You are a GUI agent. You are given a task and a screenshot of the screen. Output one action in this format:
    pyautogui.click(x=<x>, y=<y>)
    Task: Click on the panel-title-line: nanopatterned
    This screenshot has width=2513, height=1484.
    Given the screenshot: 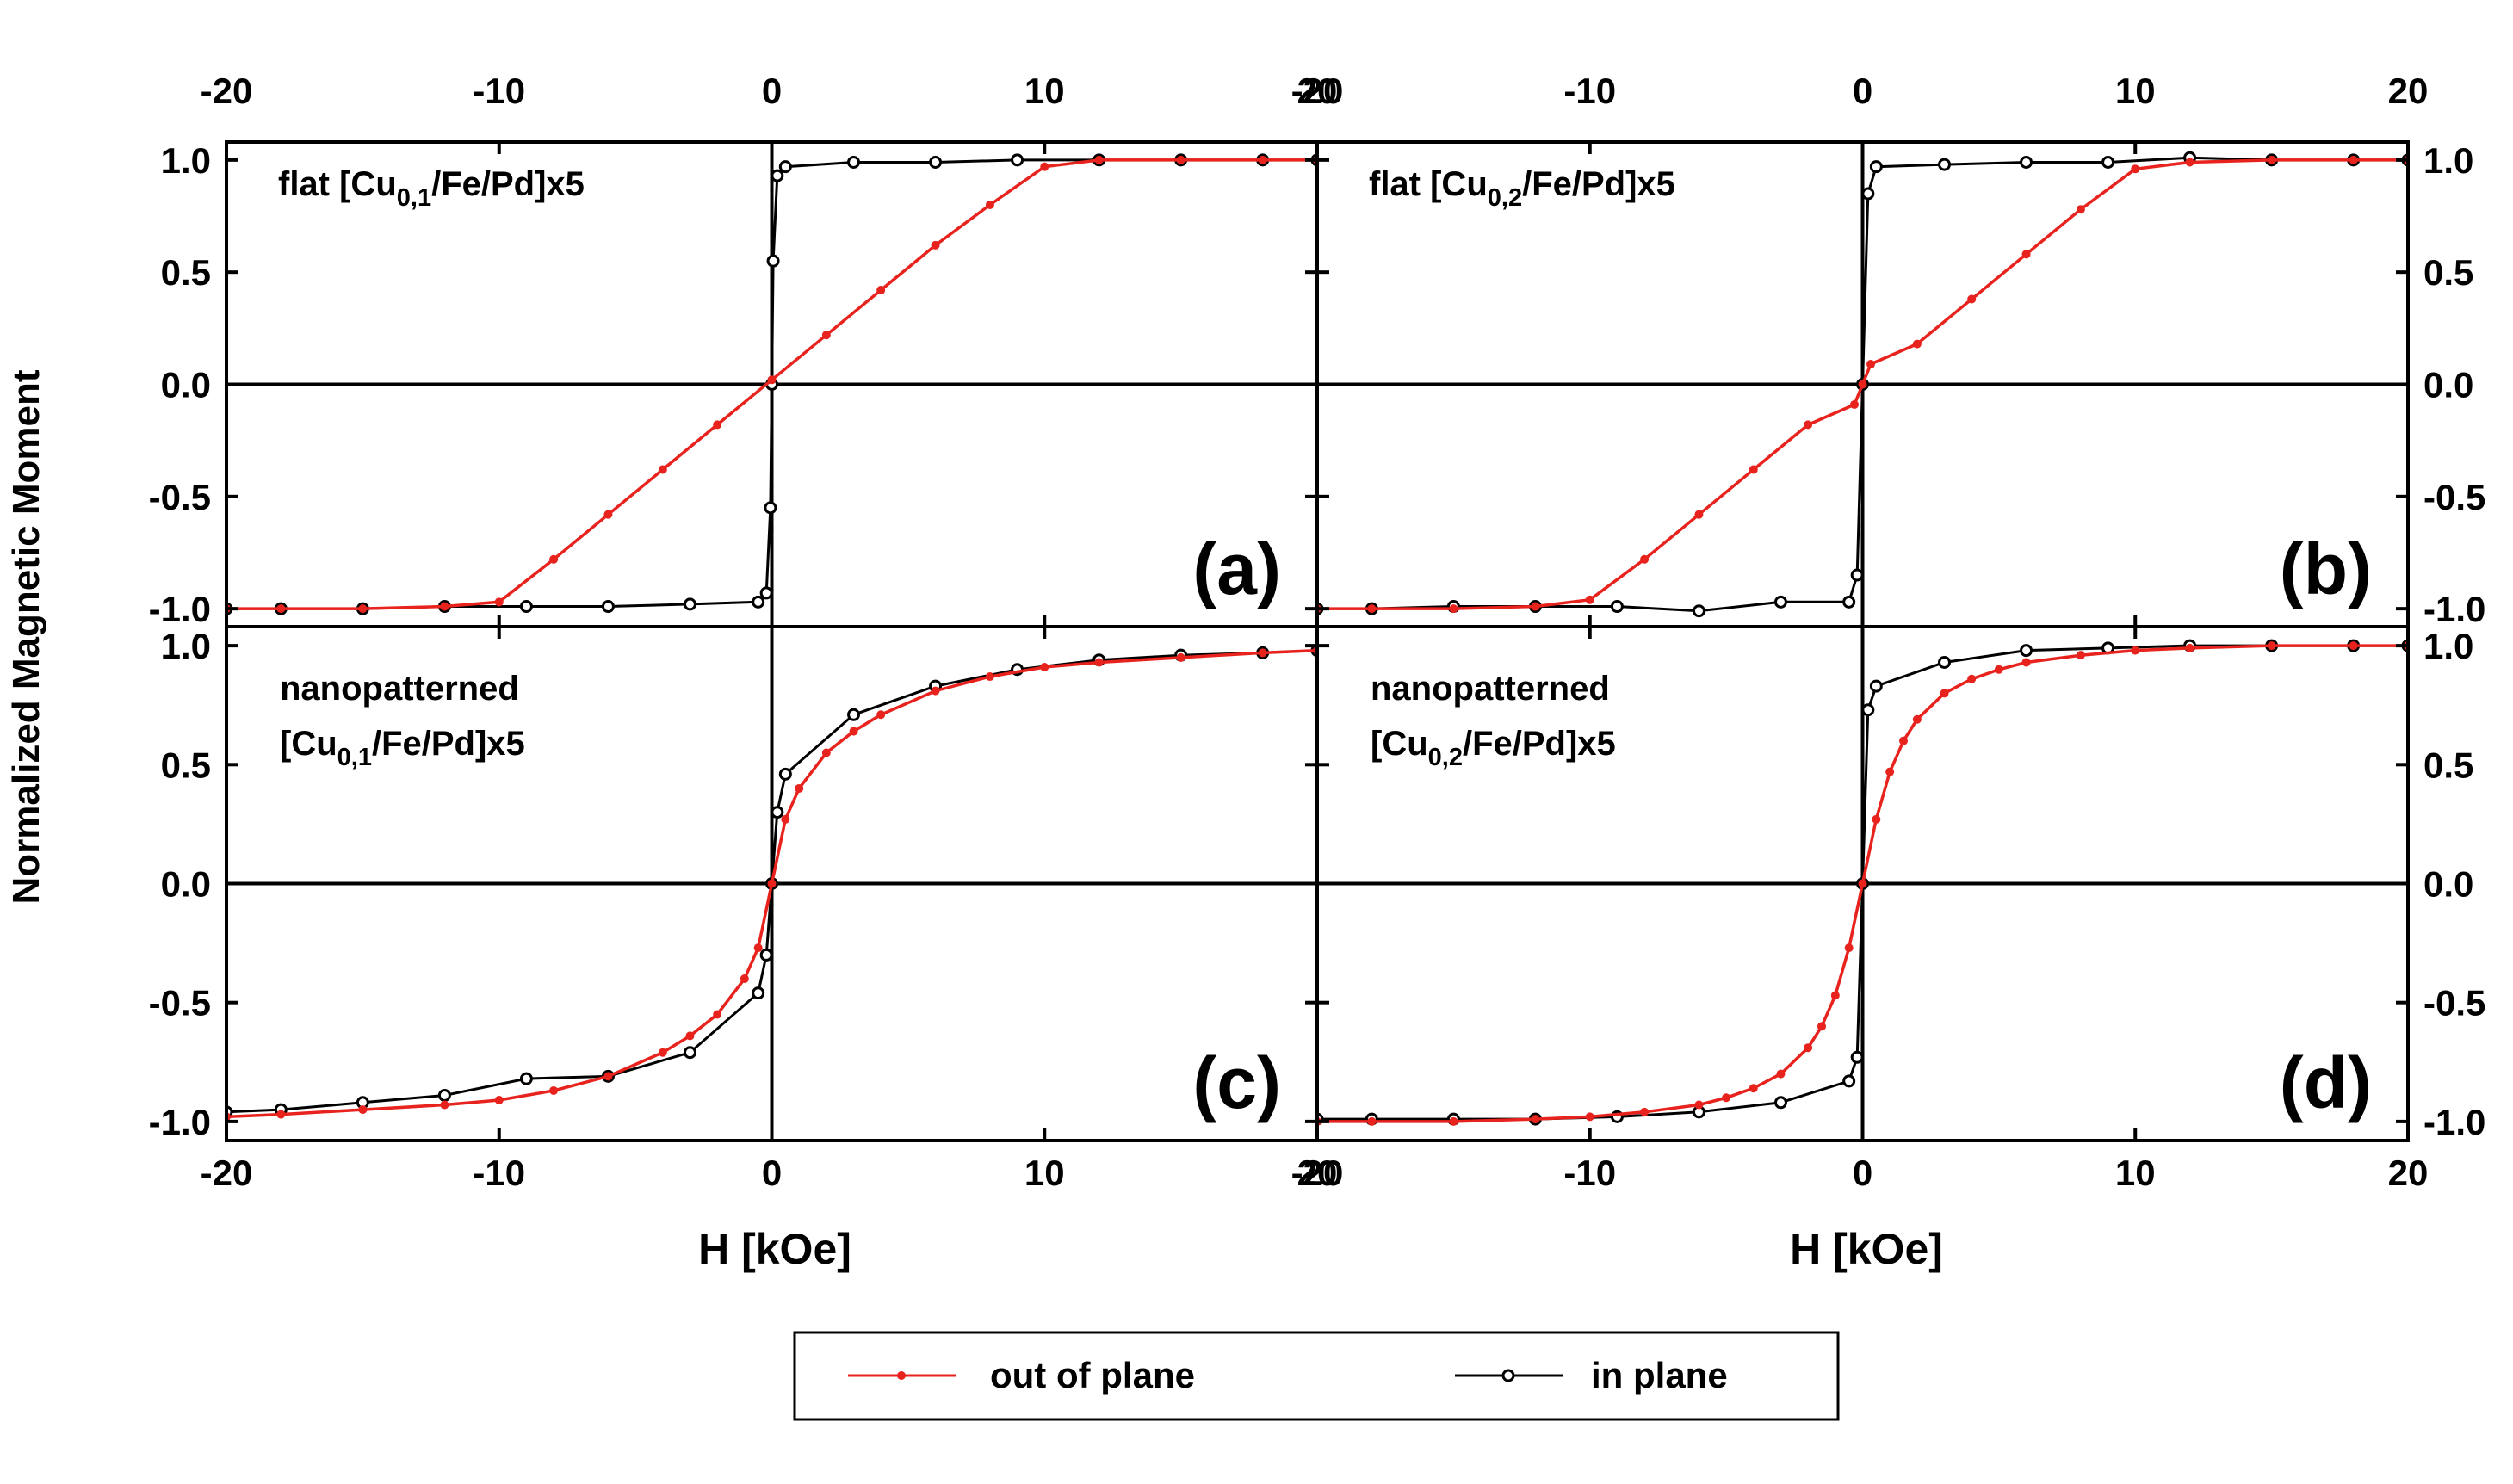 What is the action you would take?
    pyautogui.click(x=1490, y=689)
    